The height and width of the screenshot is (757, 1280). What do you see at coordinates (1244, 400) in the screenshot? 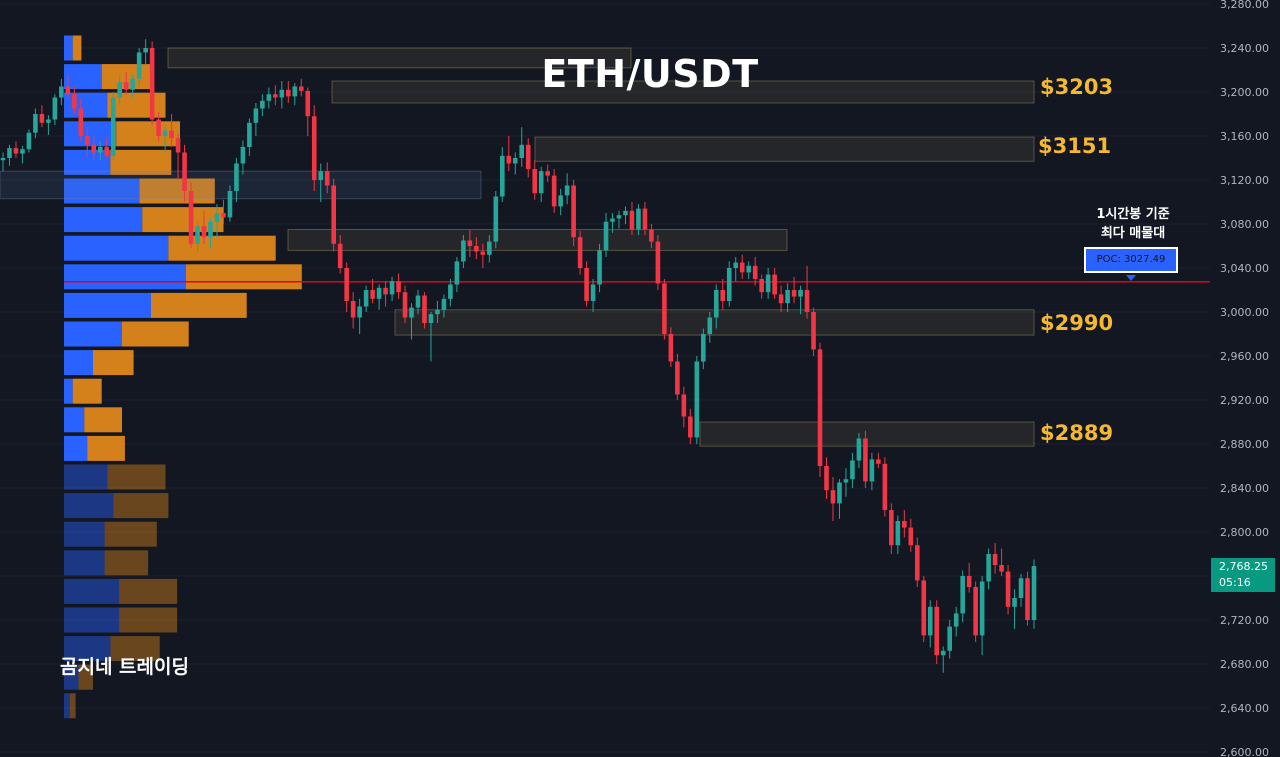
I see `price-tick-label: 2,920.00` at bounding box center [1244, 400].